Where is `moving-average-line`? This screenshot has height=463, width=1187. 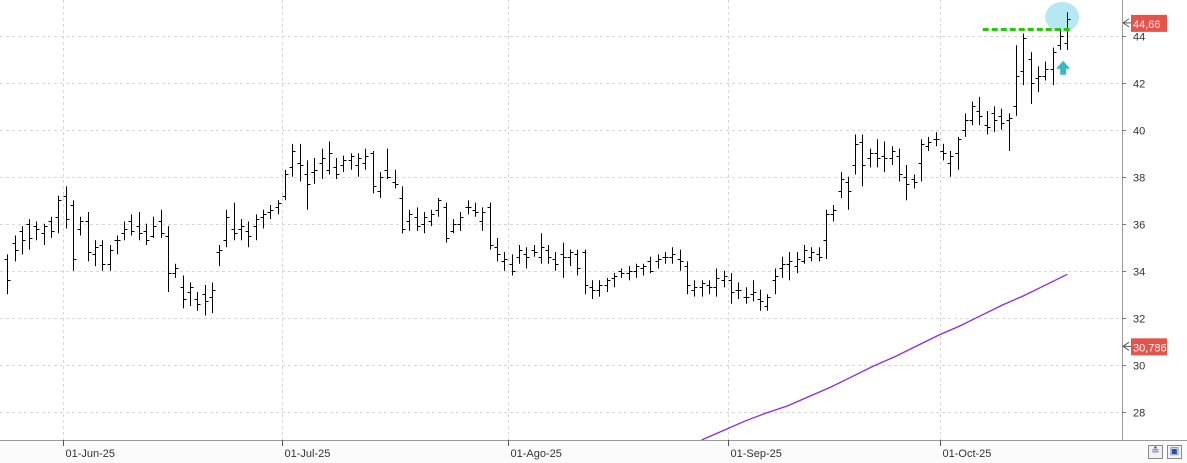 moving-average-line is located at coordinates (884, 356).